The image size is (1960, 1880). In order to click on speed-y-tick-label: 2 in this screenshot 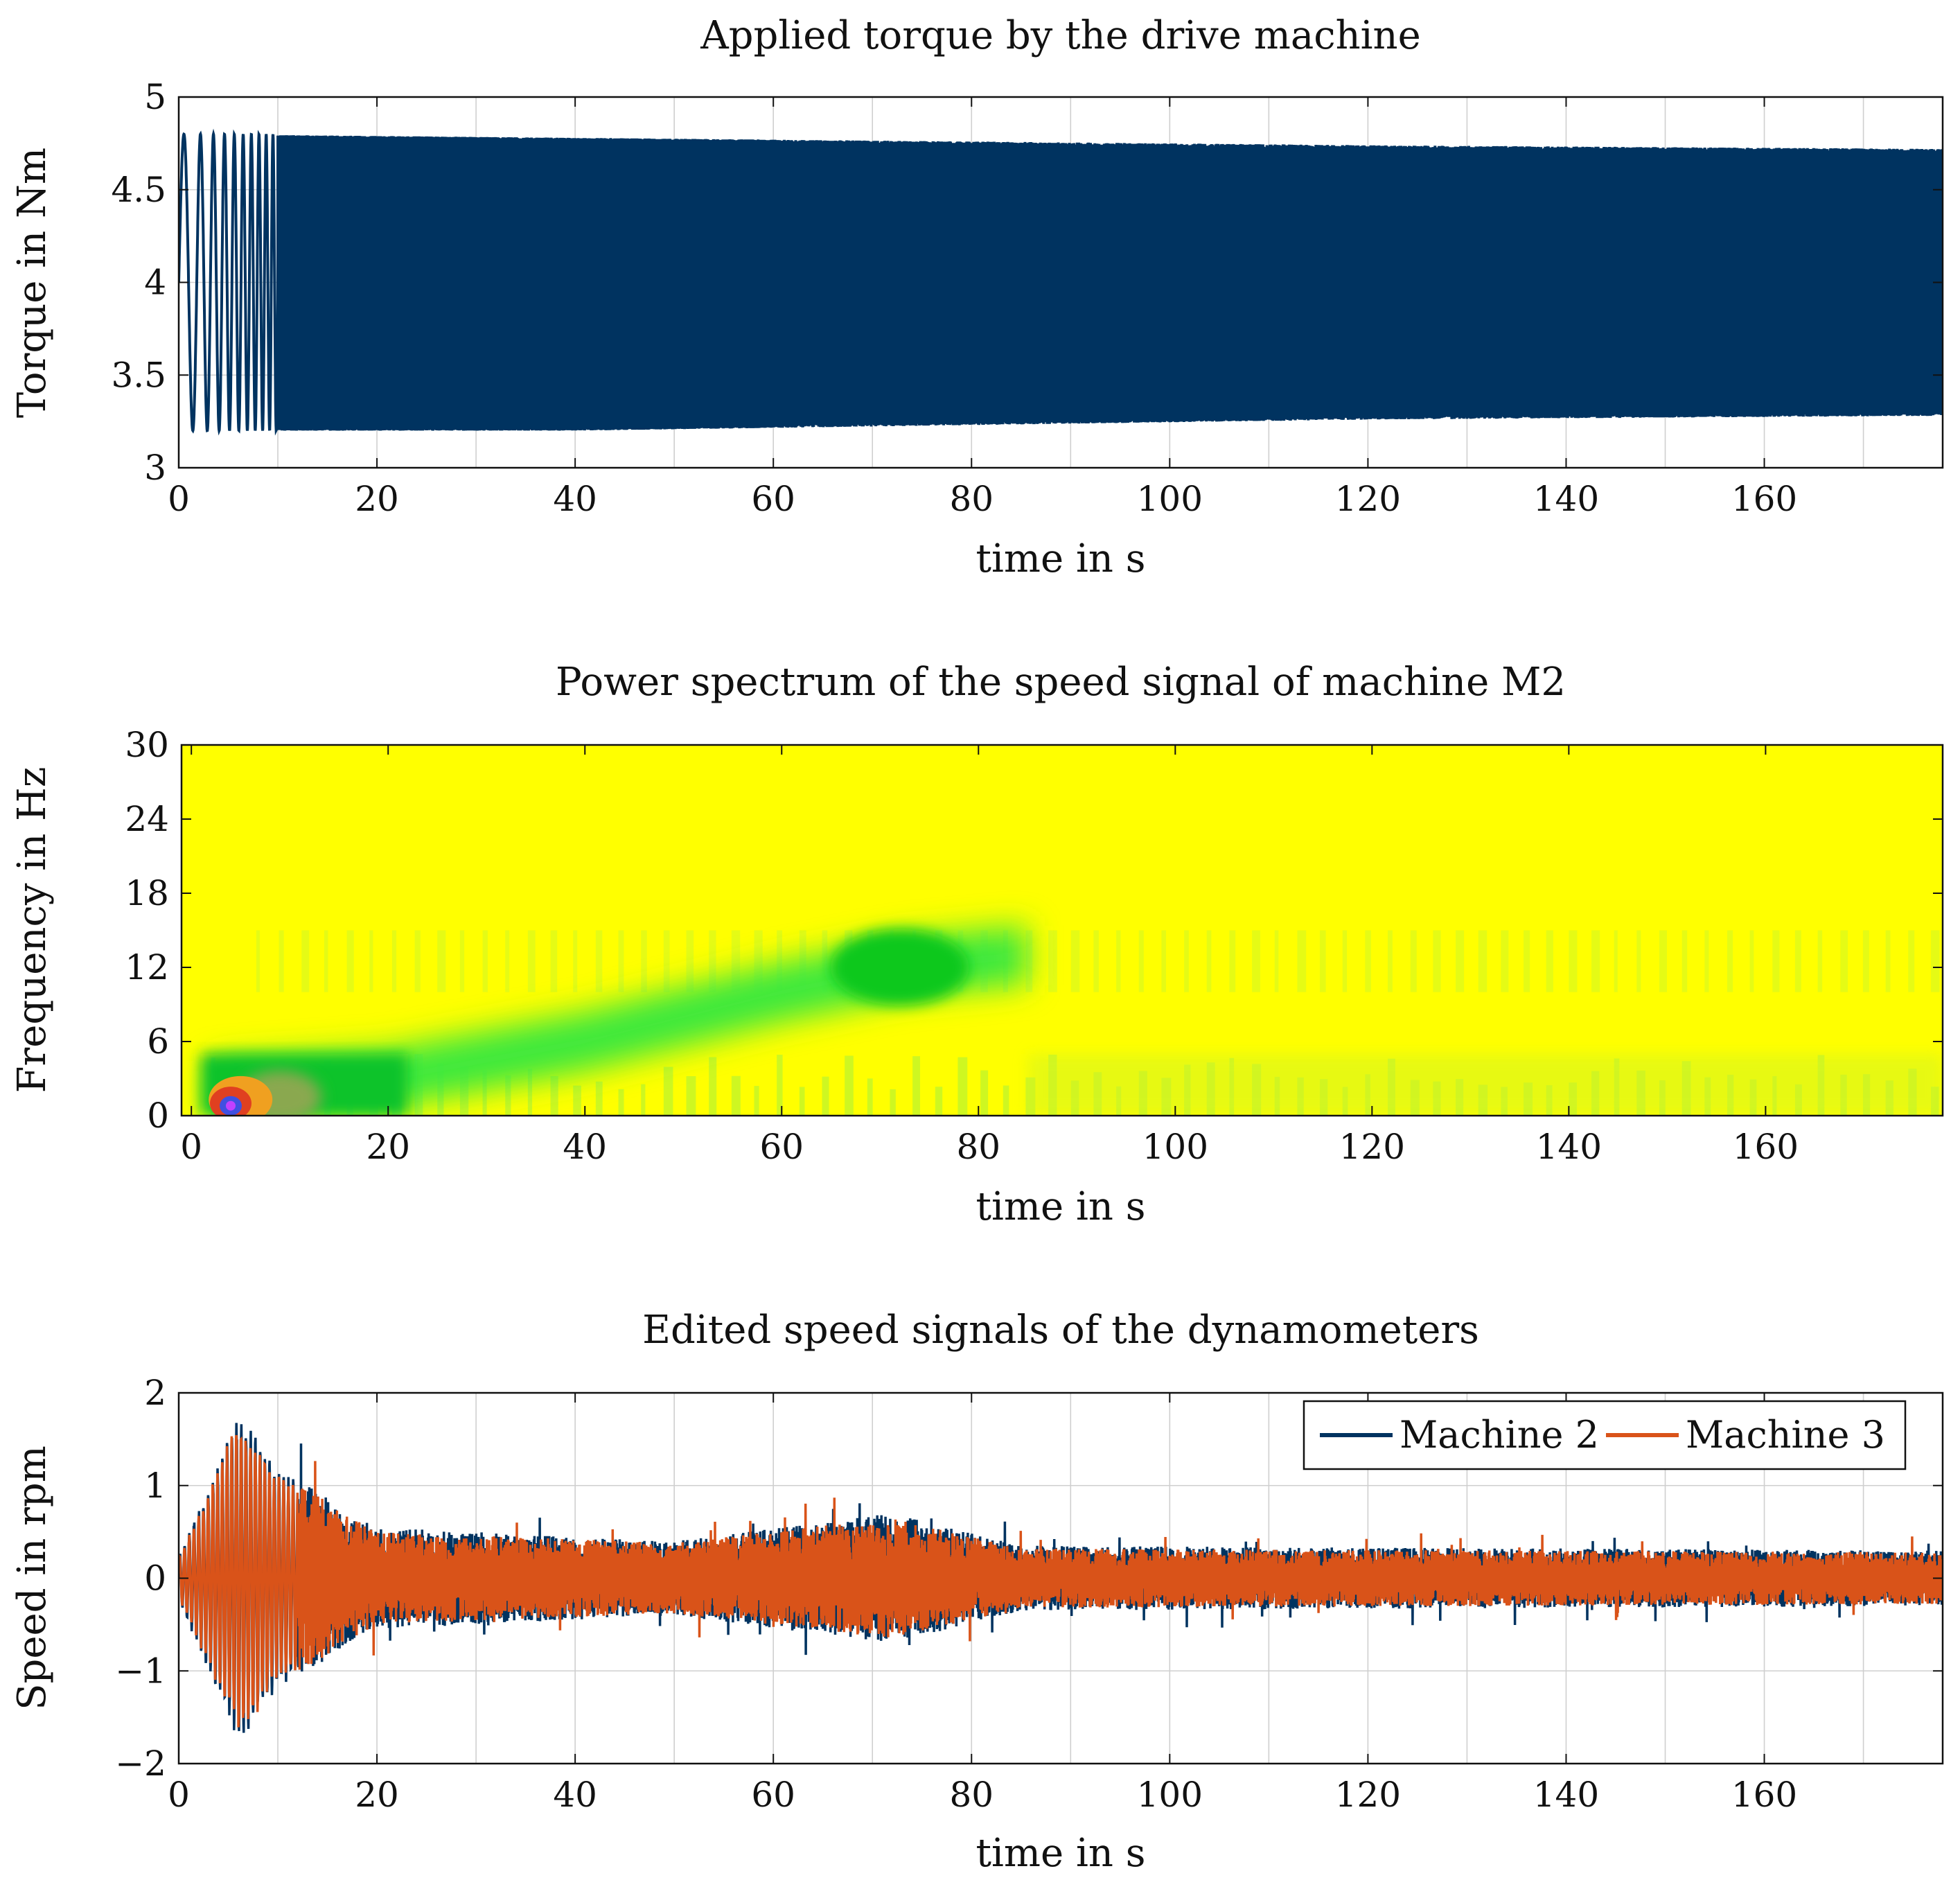, I will do `click(155, 1393)`.